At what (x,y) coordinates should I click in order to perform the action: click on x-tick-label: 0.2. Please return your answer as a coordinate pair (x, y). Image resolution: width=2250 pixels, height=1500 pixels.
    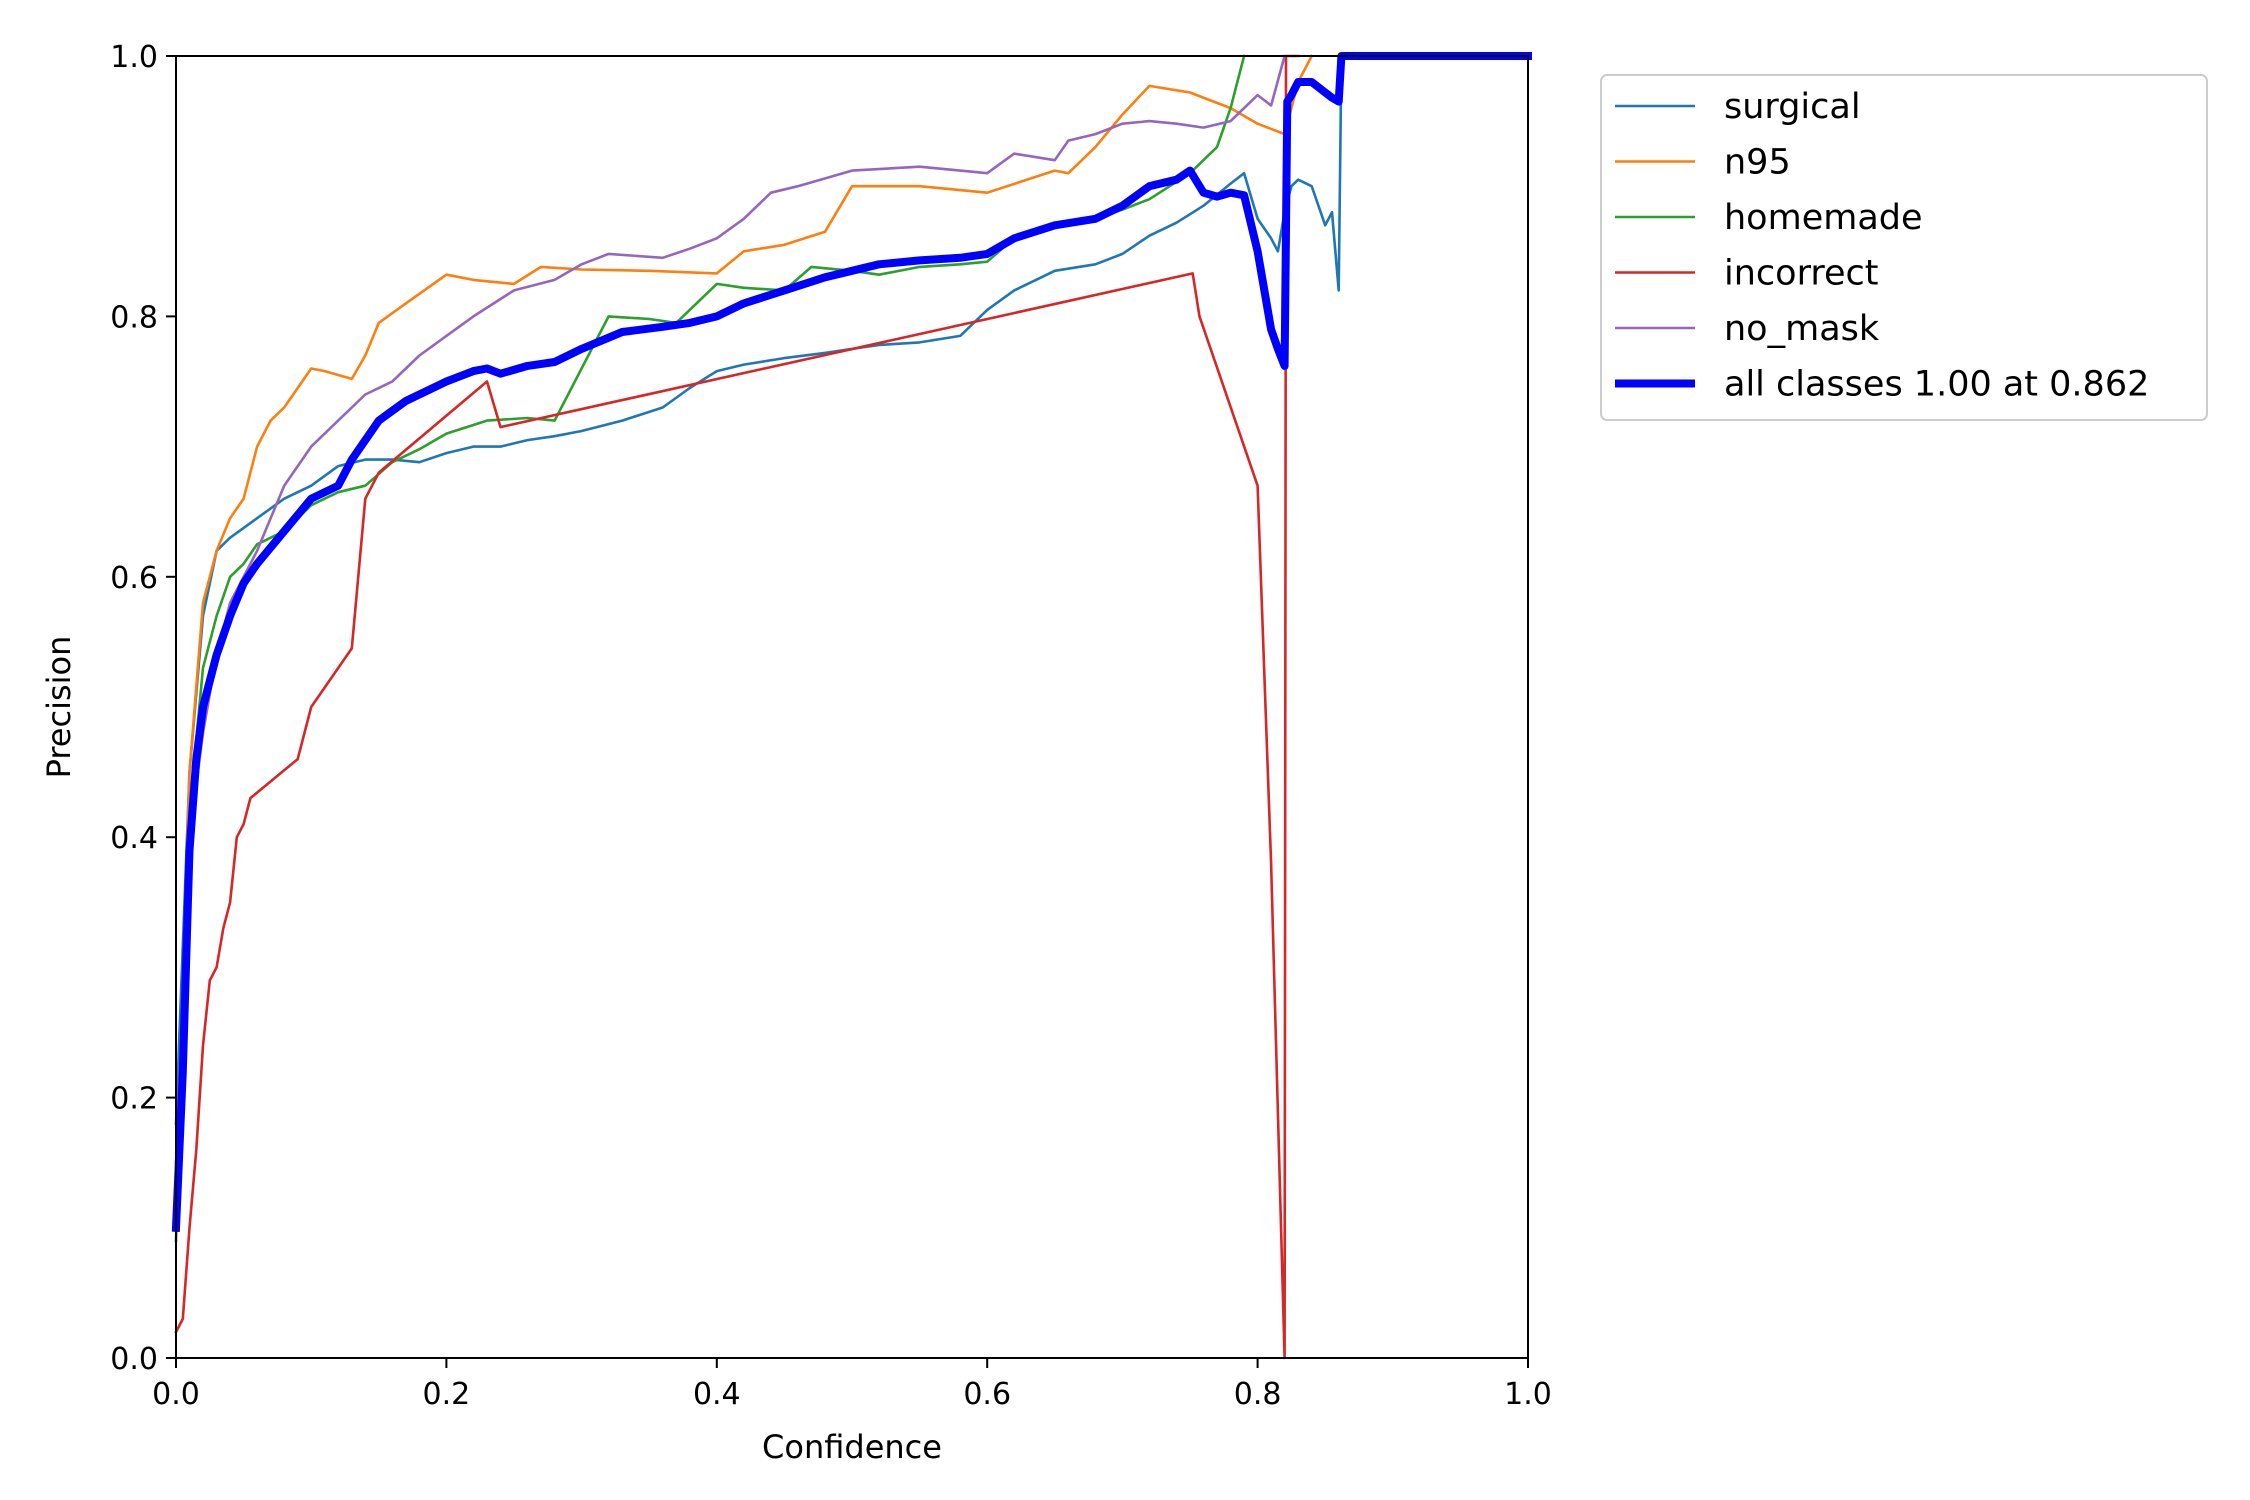
    Looking at the image, I should click on (447, 1394).